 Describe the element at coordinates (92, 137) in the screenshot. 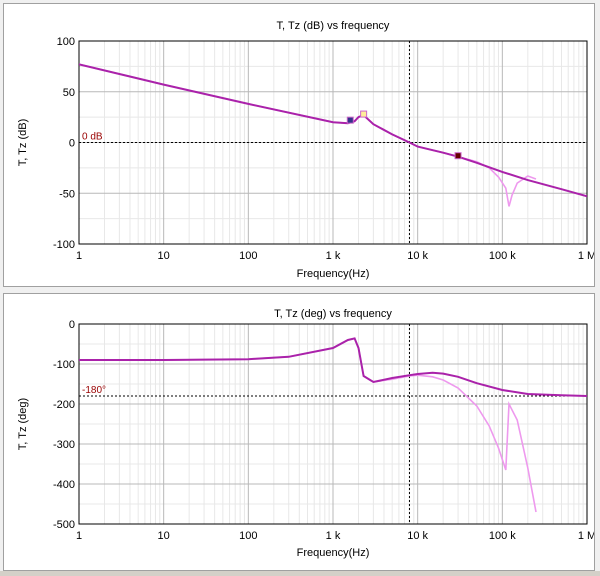

I see `reference-line-label: 0 dB` at that location.